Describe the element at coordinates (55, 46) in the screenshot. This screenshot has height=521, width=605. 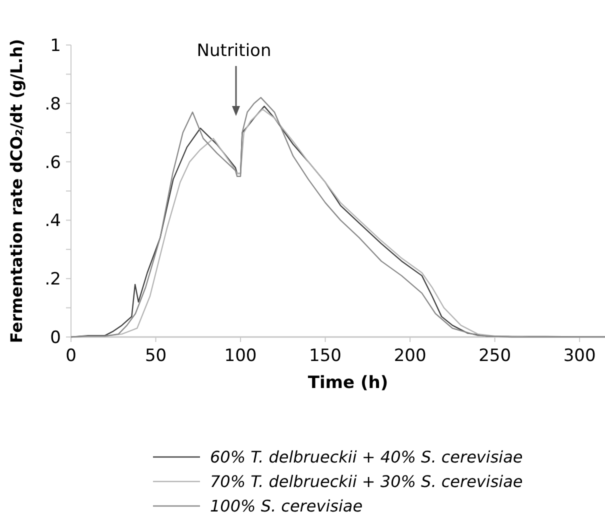
I see `y-tick-label: 1` at that location.